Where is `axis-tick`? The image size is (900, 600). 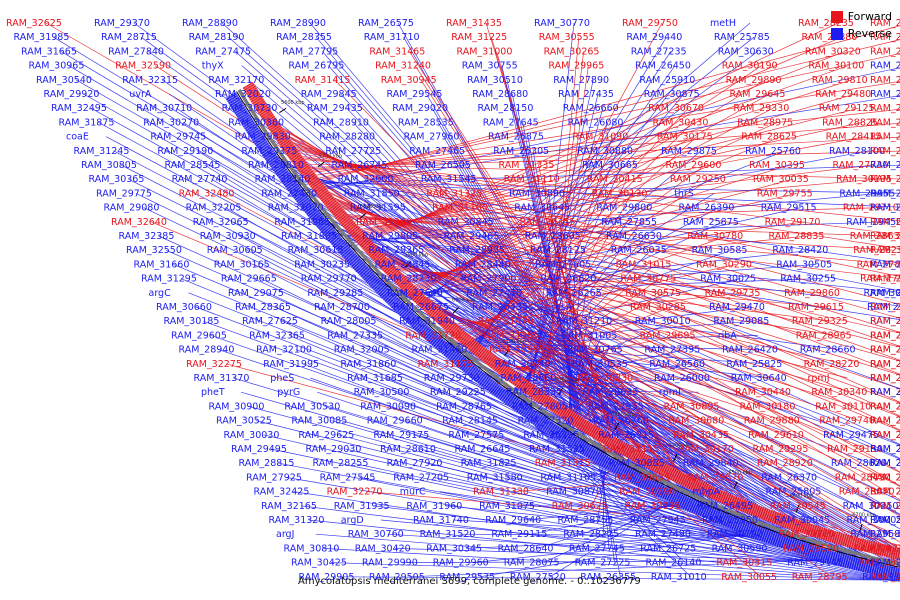 axis-tick is located at coordinates (407, 264).